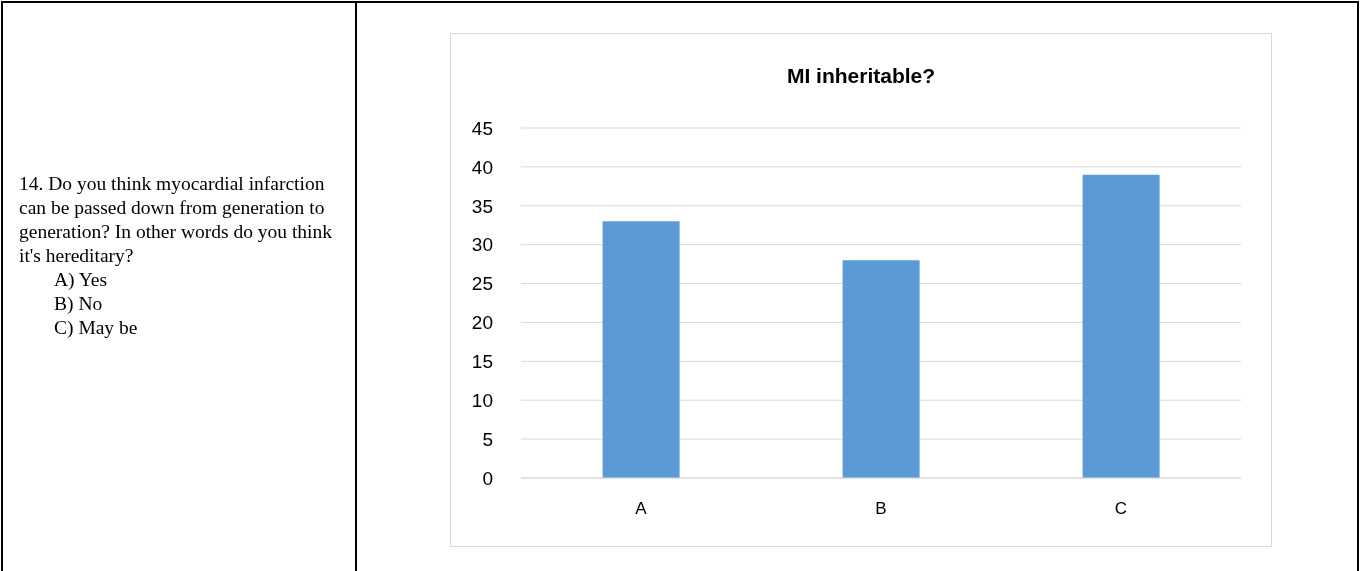  What do you see at coordinates (482, 245) in the screenshot?
I see `y-tick-label: 30` at bounding box center [482, 245].